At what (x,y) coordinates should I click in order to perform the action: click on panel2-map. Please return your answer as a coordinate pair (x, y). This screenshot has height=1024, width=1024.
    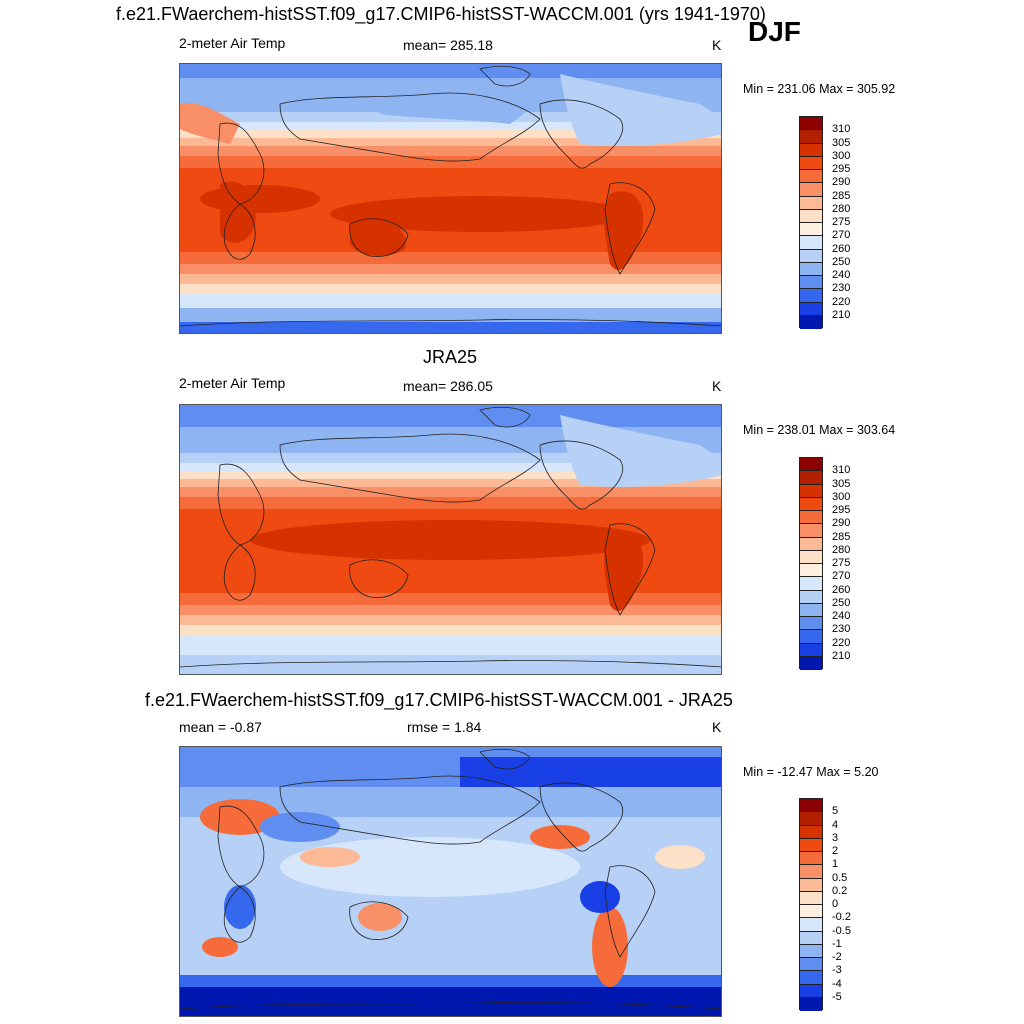
    Looking at the image, I should click on (450, 539).